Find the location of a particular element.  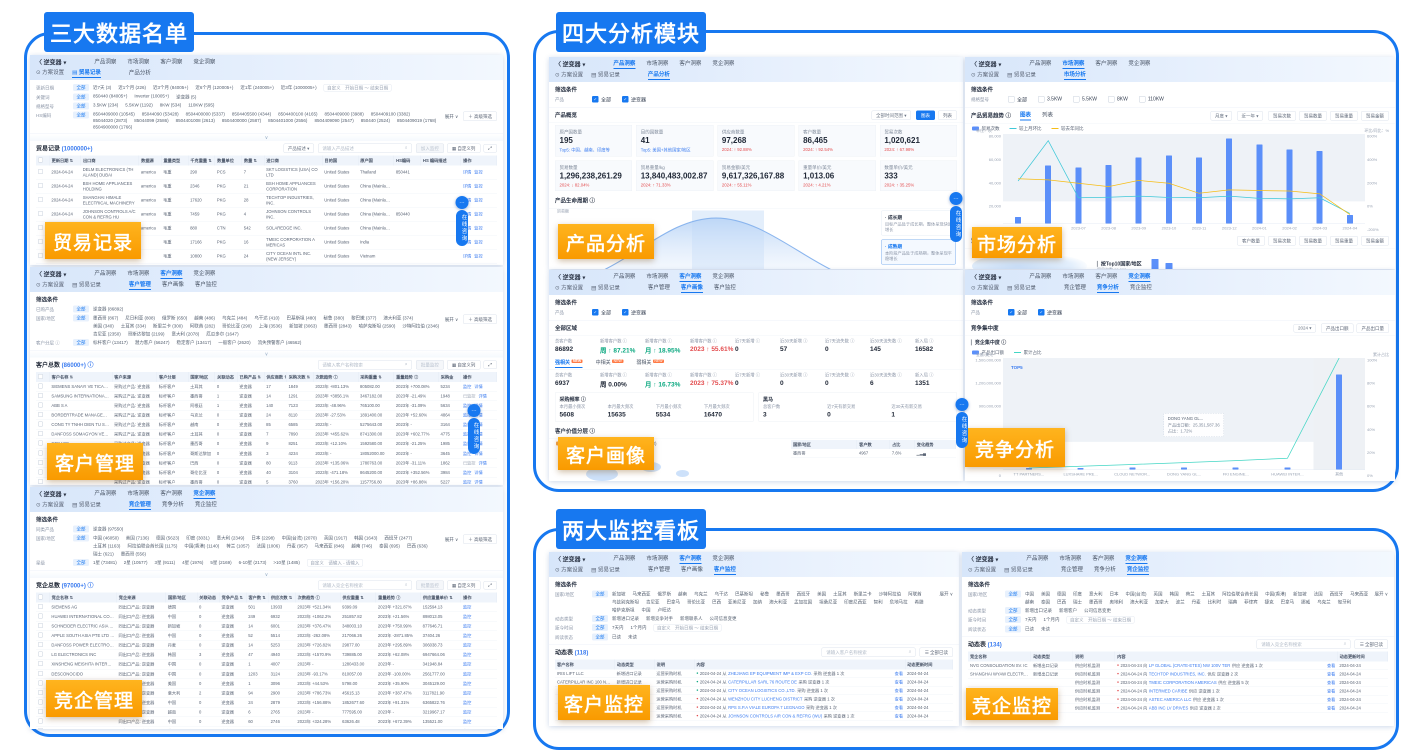

filter-chip: 稳定客户 (13417) is located at coordinates (194, 342).